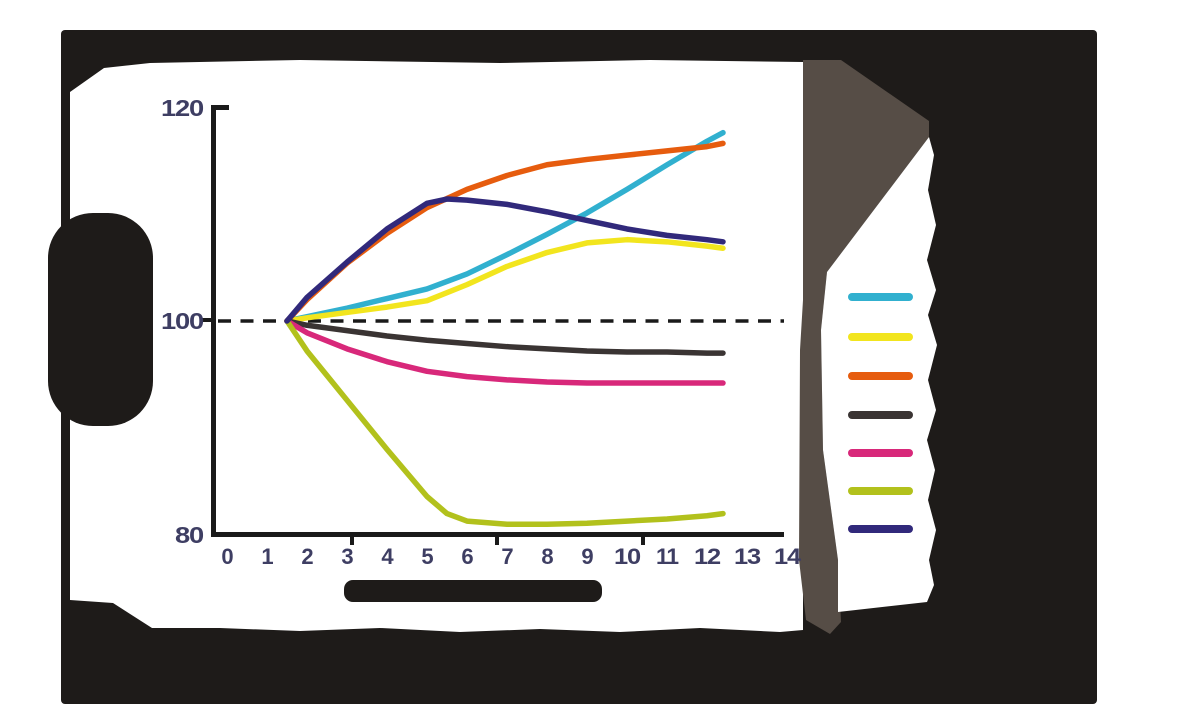  I want to click on x-tick-labels: 0 1 2 3 4 5 6 7 8 9 10 11 12 13 14, so click(512, 556).